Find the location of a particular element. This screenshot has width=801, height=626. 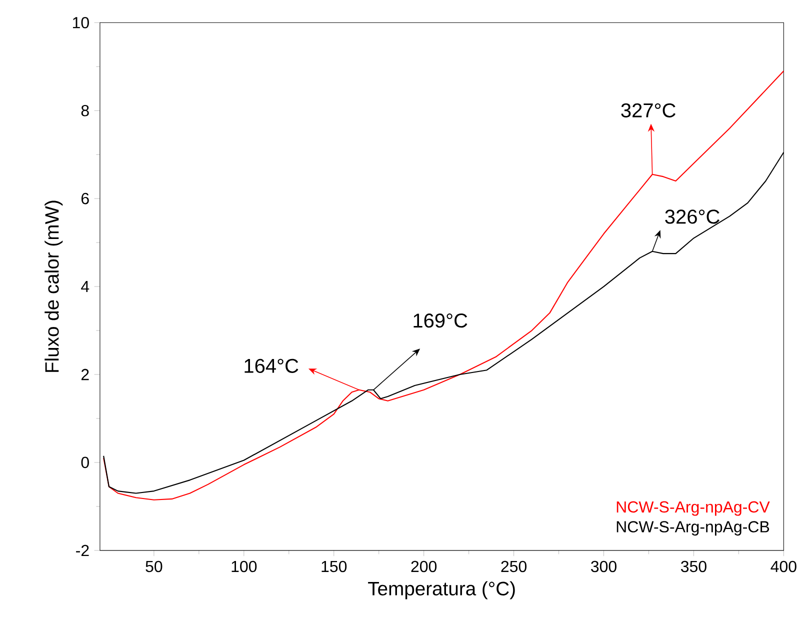

annotation: 327°C is located at coordinates (648, 110).